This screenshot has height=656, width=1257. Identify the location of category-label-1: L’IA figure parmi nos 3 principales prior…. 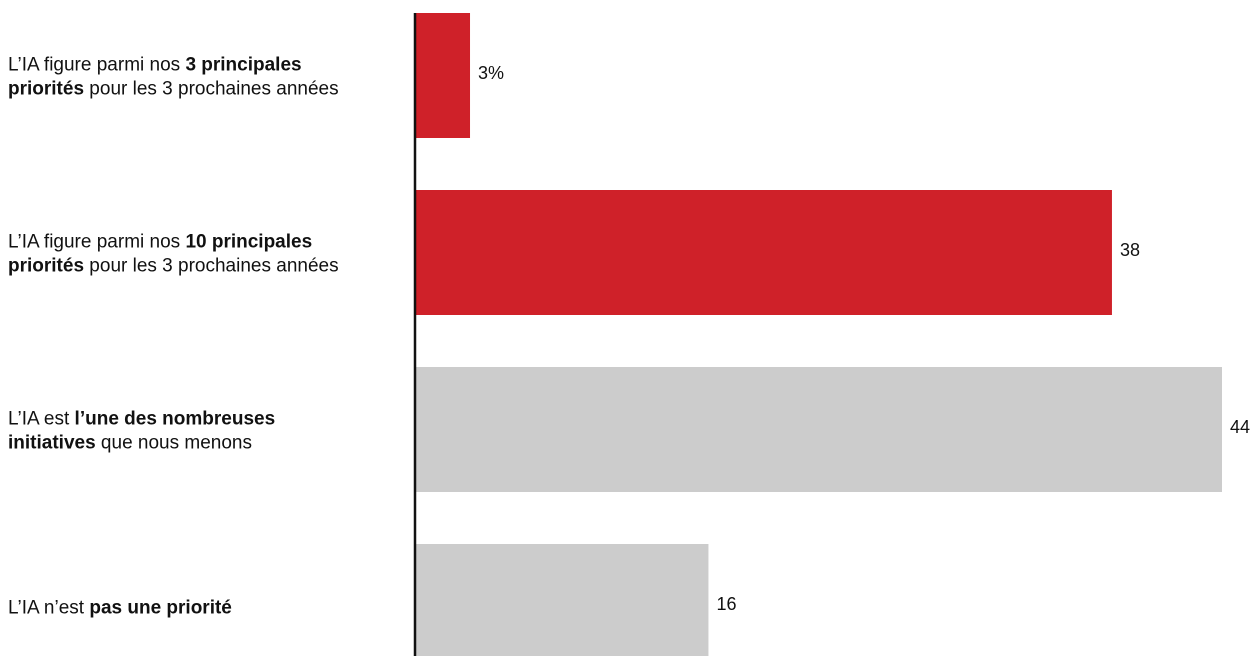
(173, 77).